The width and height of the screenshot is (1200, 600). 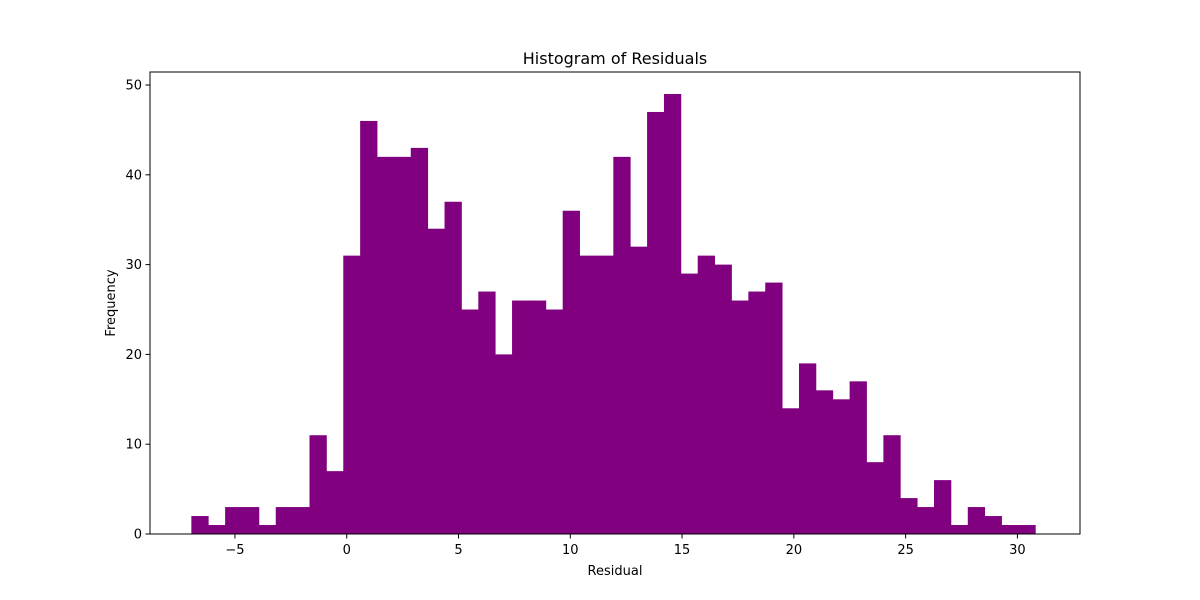 What do you see at coordinates (111, 302) in the screenshot?
I see `y-axis-label: Frequency` at bounding box center [111, 302].